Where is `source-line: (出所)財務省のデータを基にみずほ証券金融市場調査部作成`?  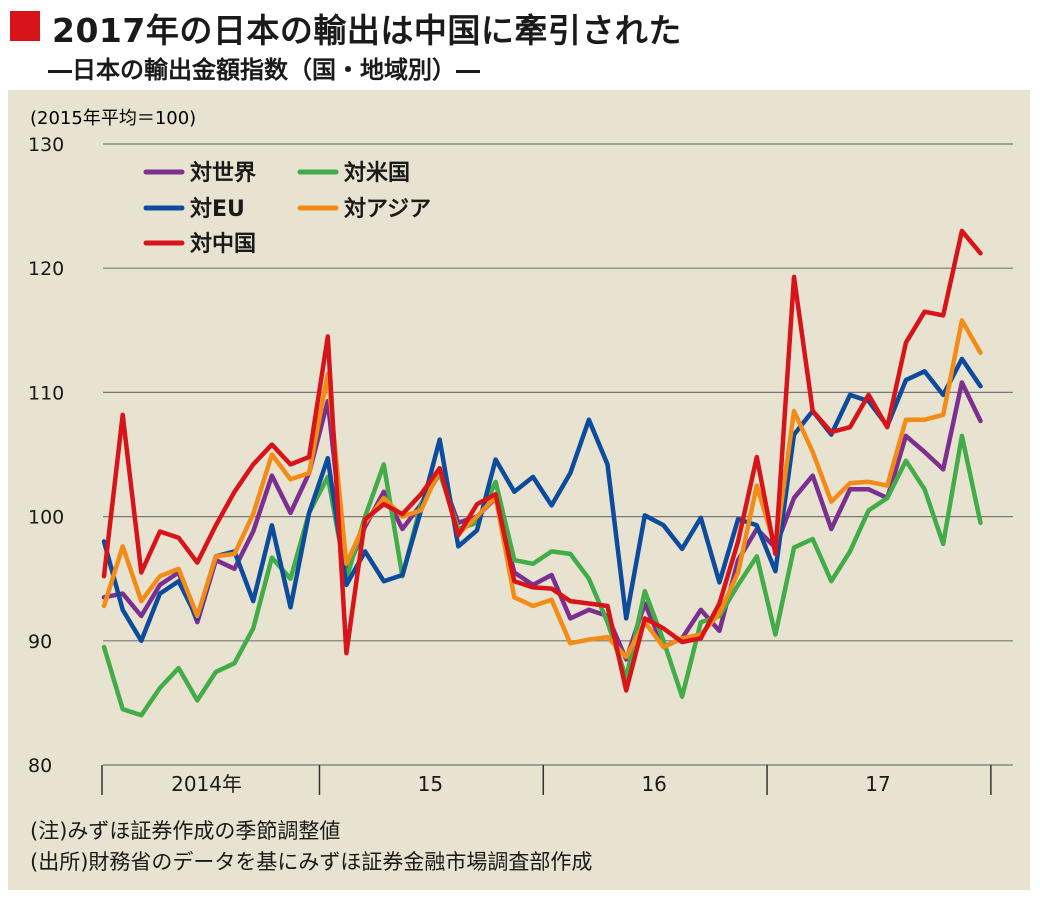
source-line: (出所)財務省のデータを基にみずほ証券金融市場調査部作成 is located at coordinates (311, 862).